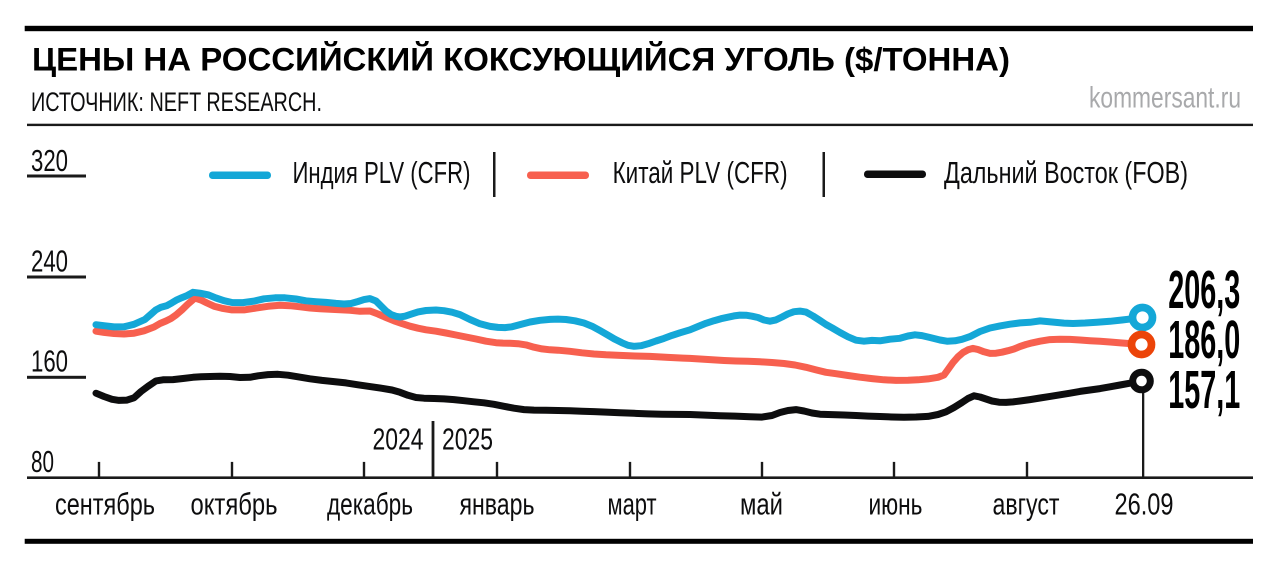 Image resolution: width=1280 pixels, height=574 pixels. What do you see at coordinates (398, 439) in the screenshot?
I see `svg-text: 2024` at bounding box center [398, 439].